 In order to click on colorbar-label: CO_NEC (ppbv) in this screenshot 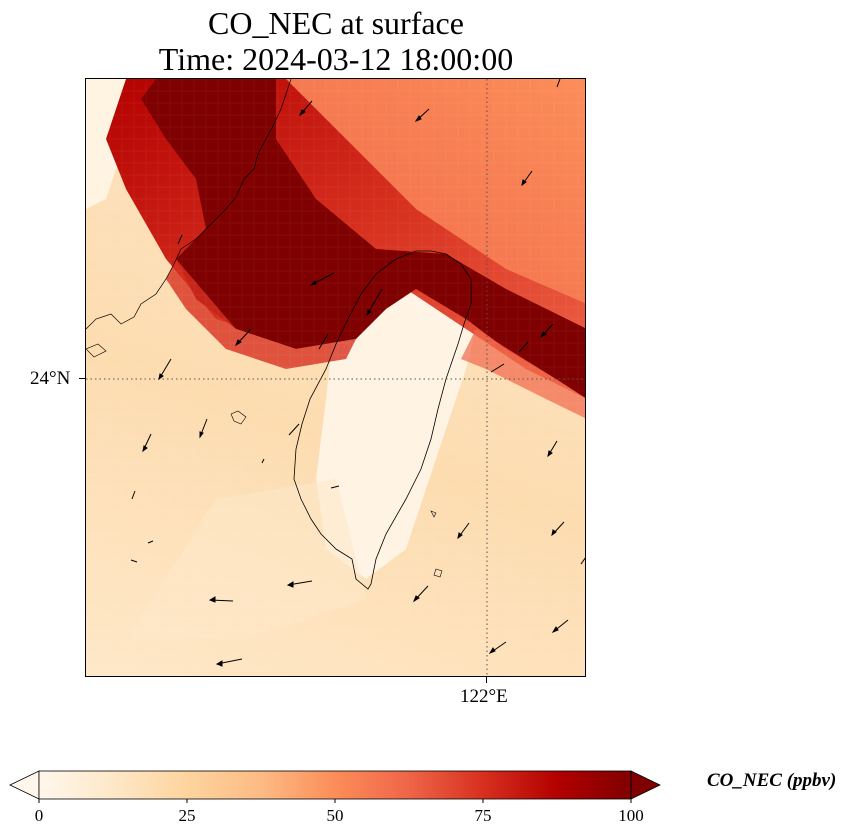, I will do `click(772, 780)`.